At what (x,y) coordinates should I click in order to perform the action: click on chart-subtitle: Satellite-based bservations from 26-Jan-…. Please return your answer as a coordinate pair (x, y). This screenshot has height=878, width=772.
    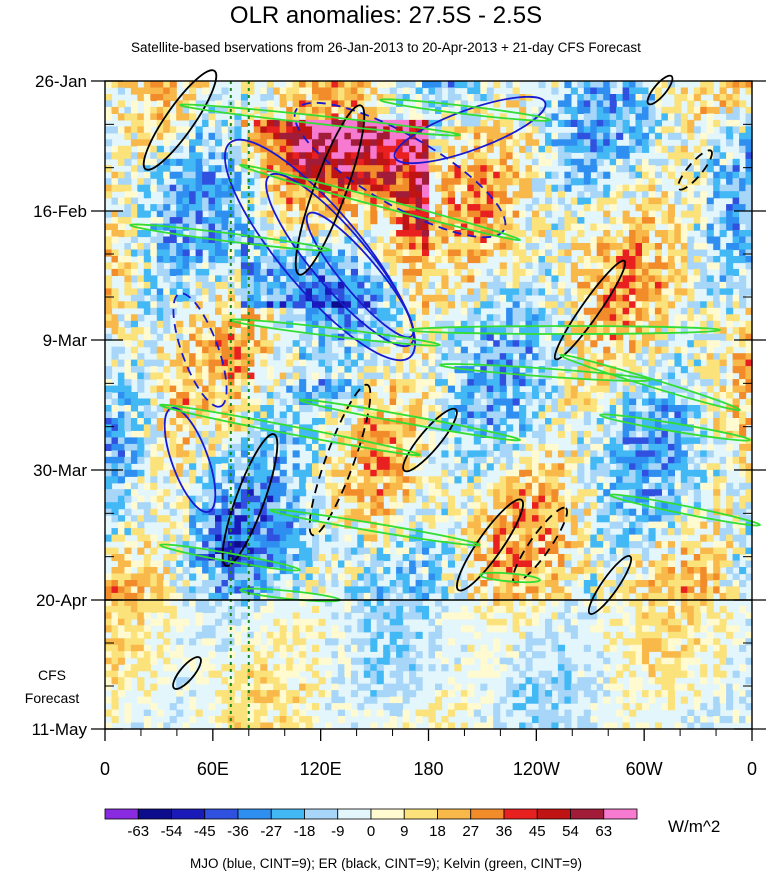
    Looking at the image, I should click on (386, 47).